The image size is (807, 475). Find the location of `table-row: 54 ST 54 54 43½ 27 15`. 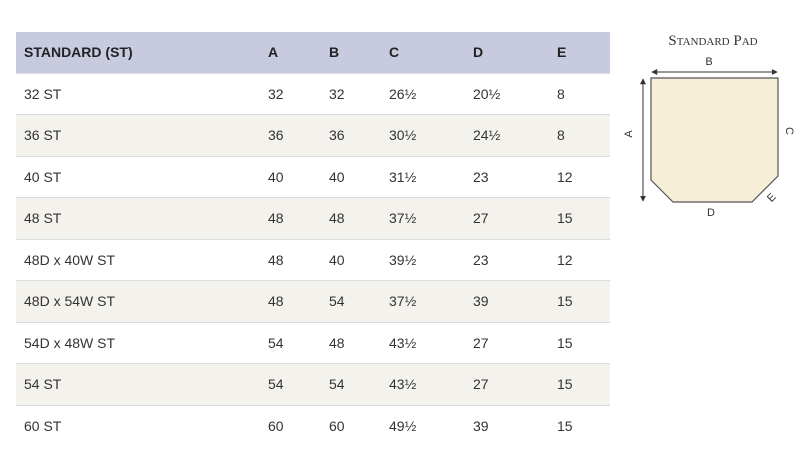

table-row: 54 ST 54 54 43½ 27 15 is located at coordinates (313, 384).